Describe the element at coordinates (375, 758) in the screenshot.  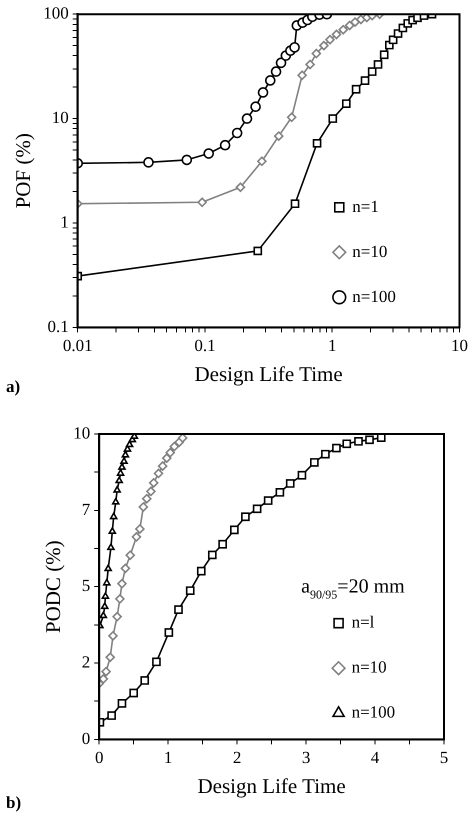
I see `x-tick-label: 4` at that location.